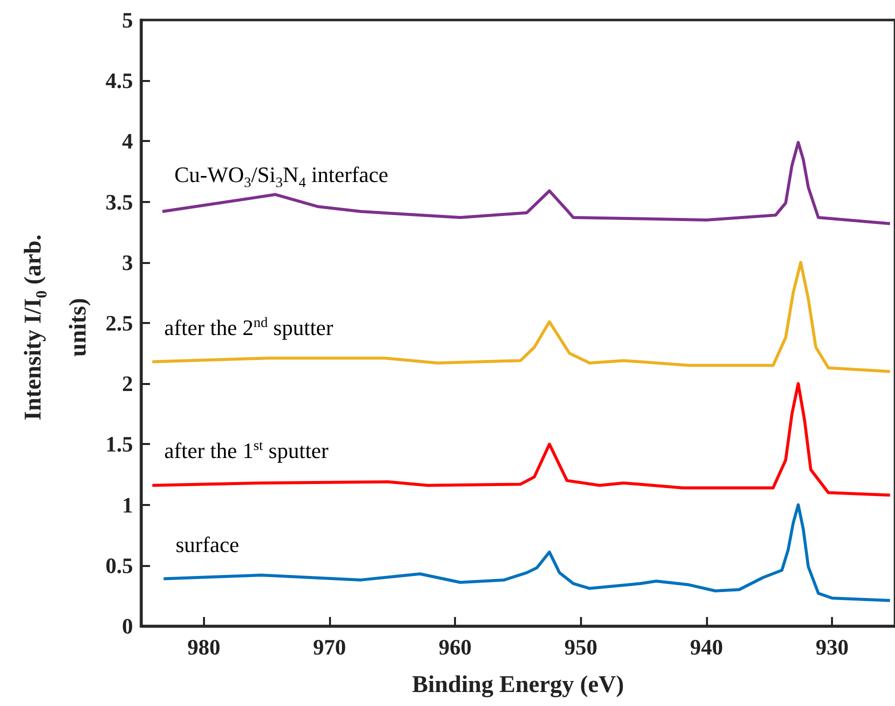 The height and width of the screenshot is (706, 895). Describe the element at coordinates (249, 327) in the screenshot. I see `series-label: after the 2$^{nd}$ sputter` at that location.